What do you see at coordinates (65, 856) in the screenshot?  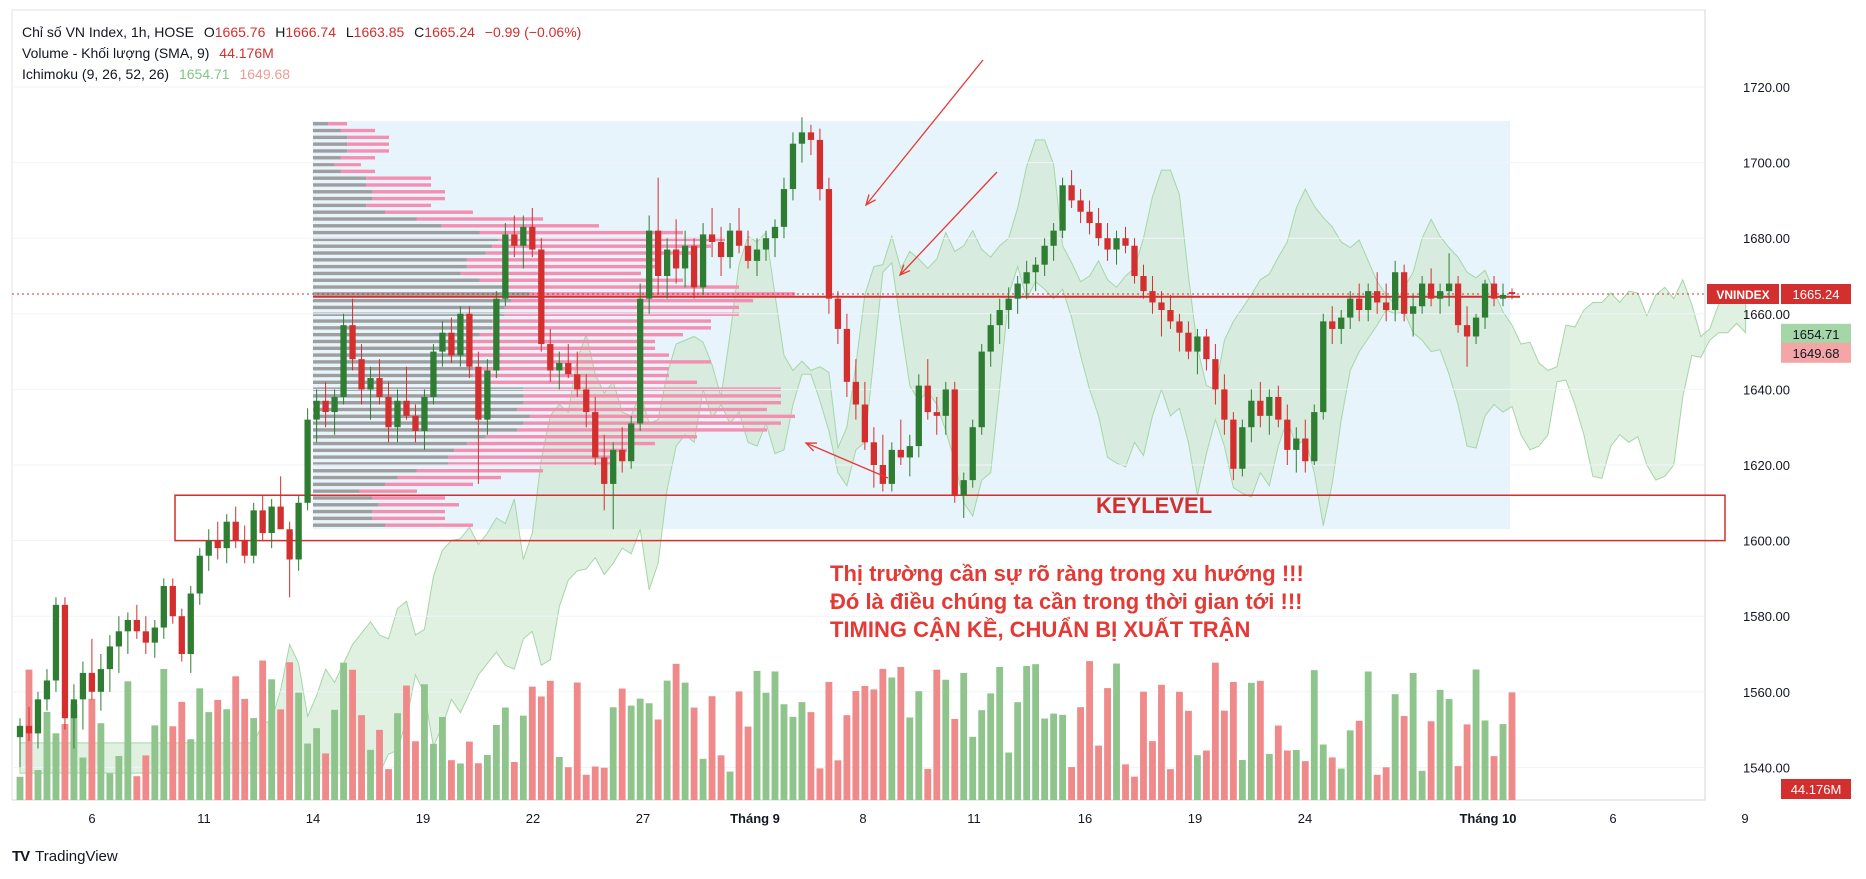 I see `tradingview-footer: TV TradingView` at bounding box center [65, 856].